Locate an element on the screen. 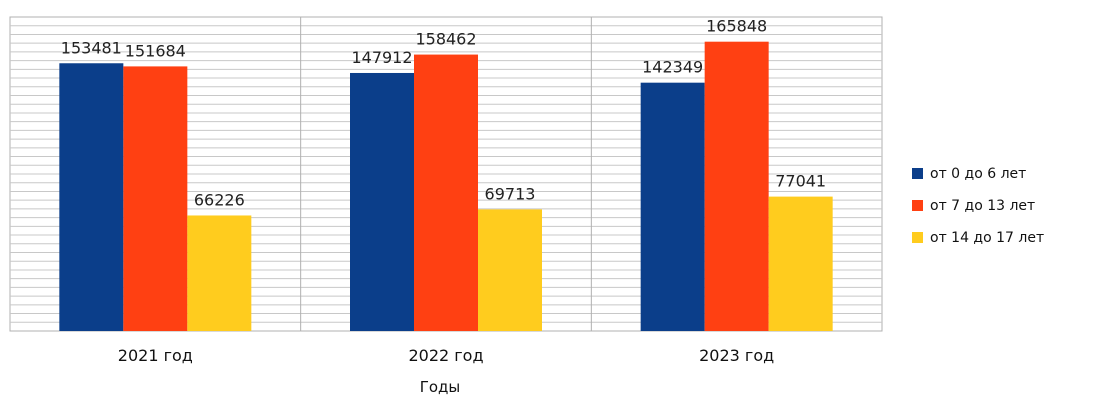 The height and width of the screenshot is (397, 1099). data-label: 69713 is located at coordinates (510, 193).